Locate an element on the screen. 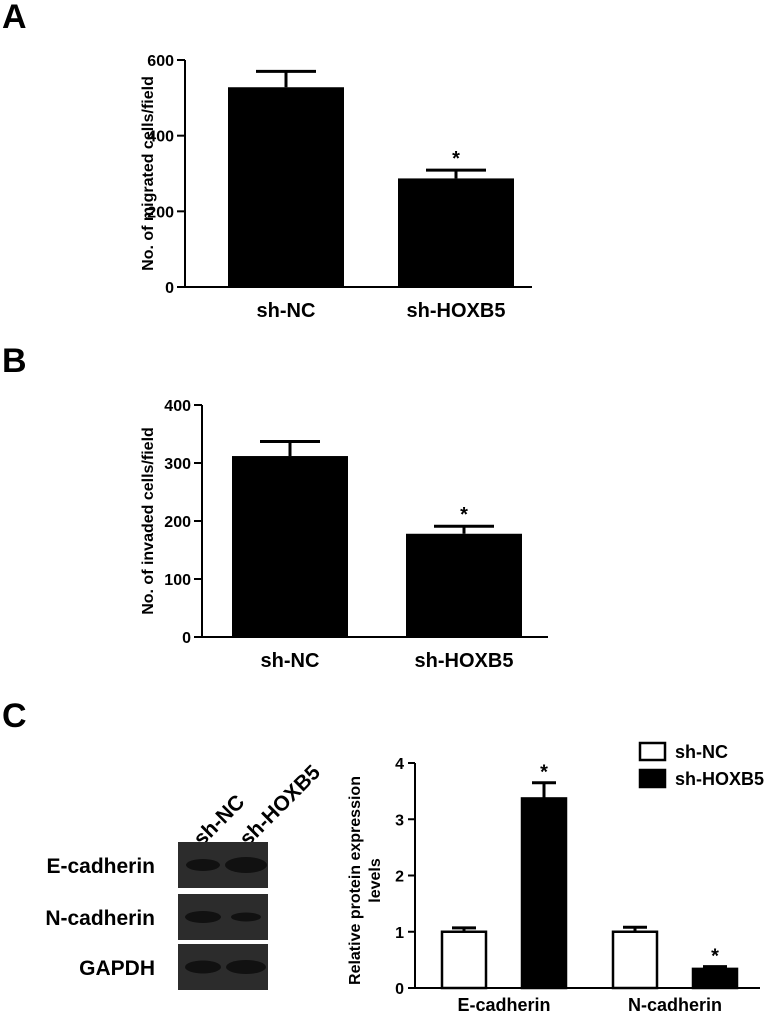  y-tick-label: 1 is located at coordinates (399, 933).